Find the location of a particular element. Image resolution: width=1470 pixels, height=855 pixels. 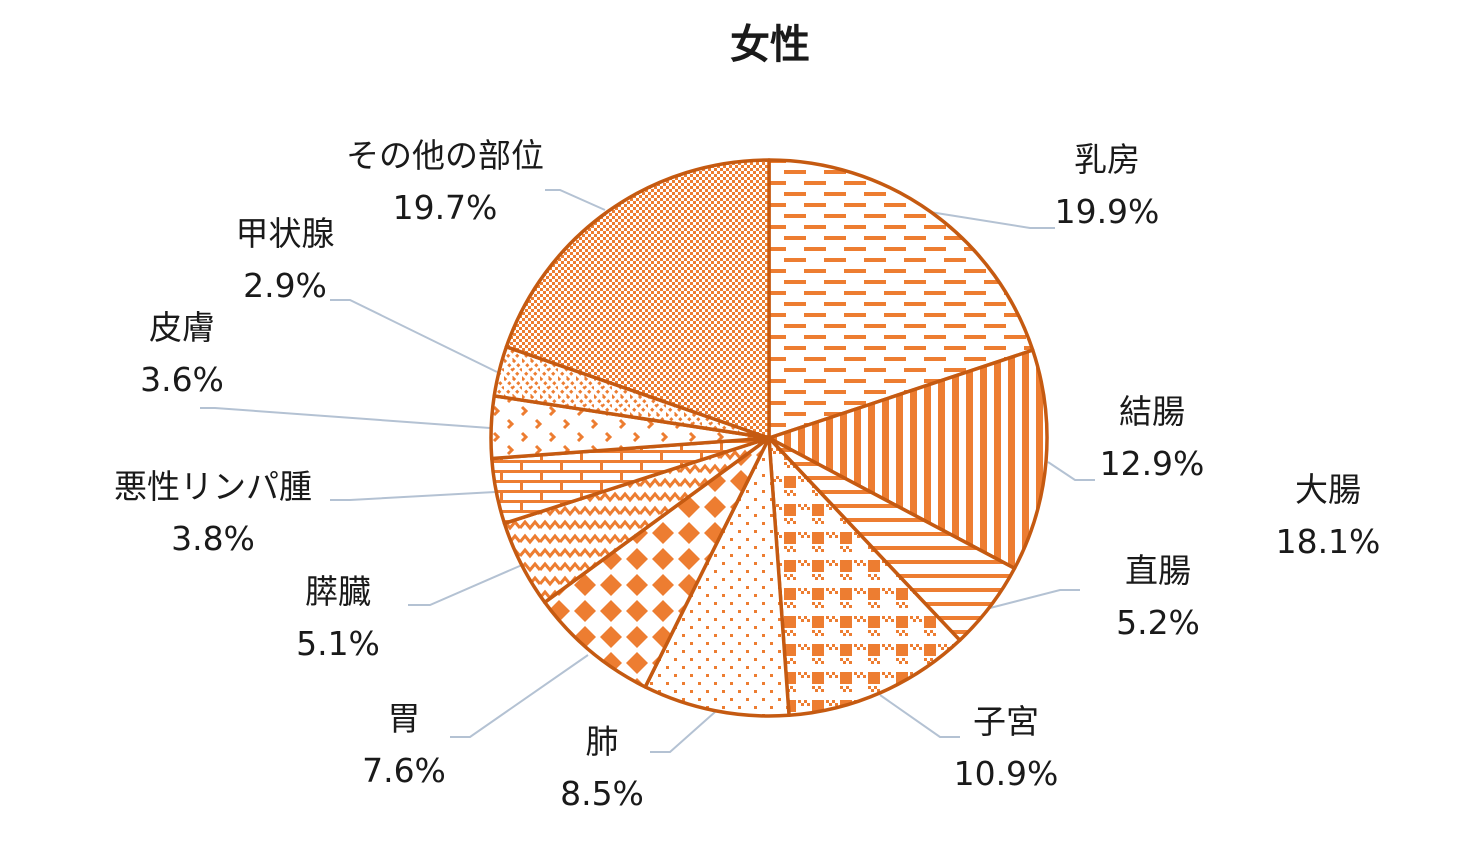

chart-title: 女性 is located at coordinates (770, 45).